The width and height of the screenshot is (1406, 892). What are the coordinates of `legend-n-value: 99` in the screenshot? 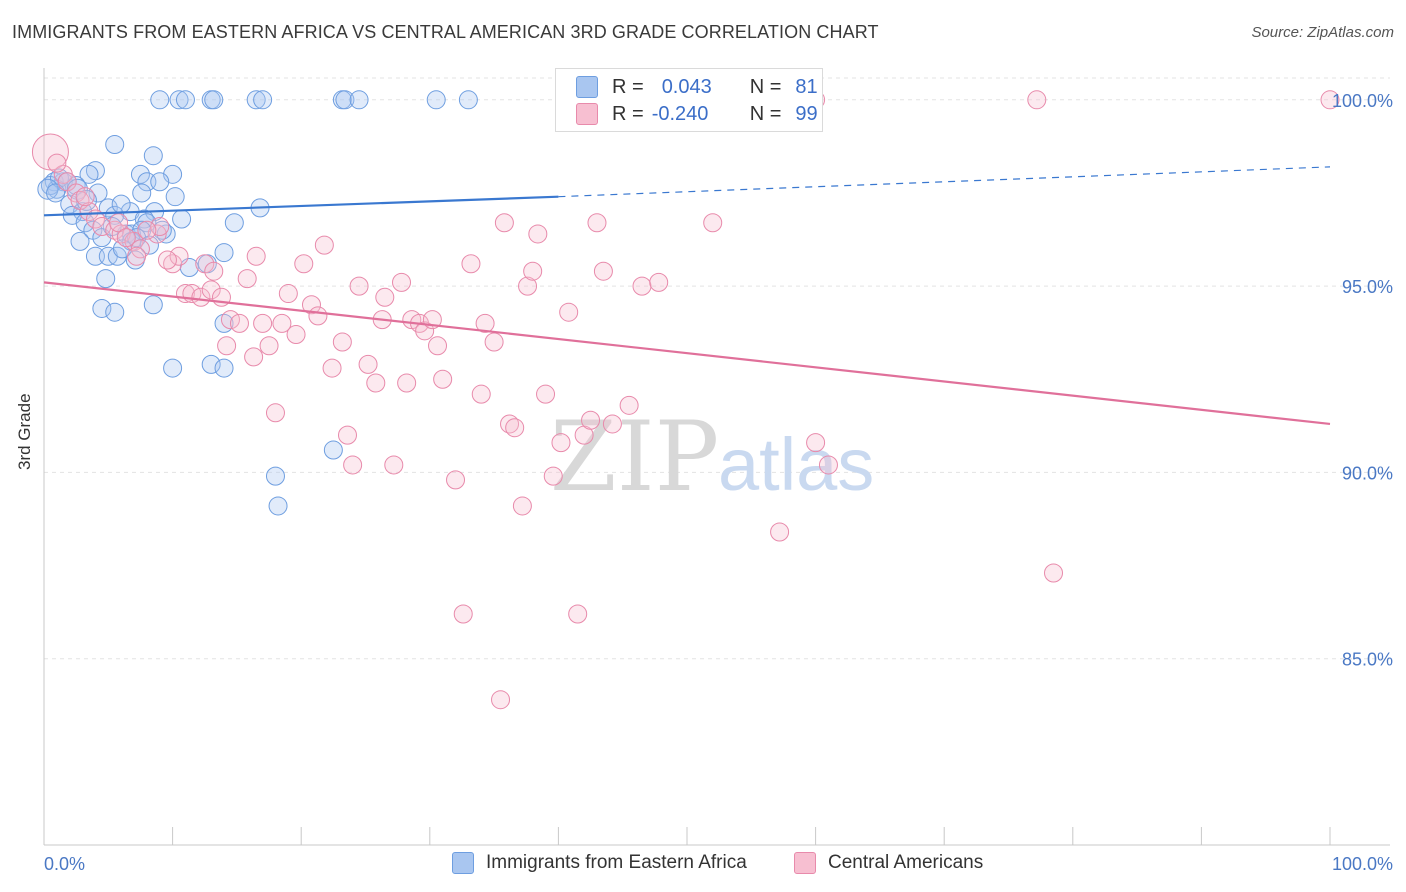 It's located at (806, 113).